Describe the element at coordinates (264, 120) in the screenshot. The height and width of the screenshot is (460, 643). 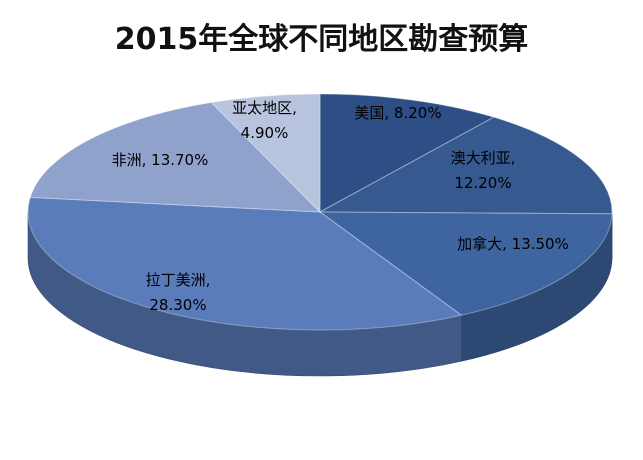
I see `data-label: 亚太地区, 4.90%` at that location.